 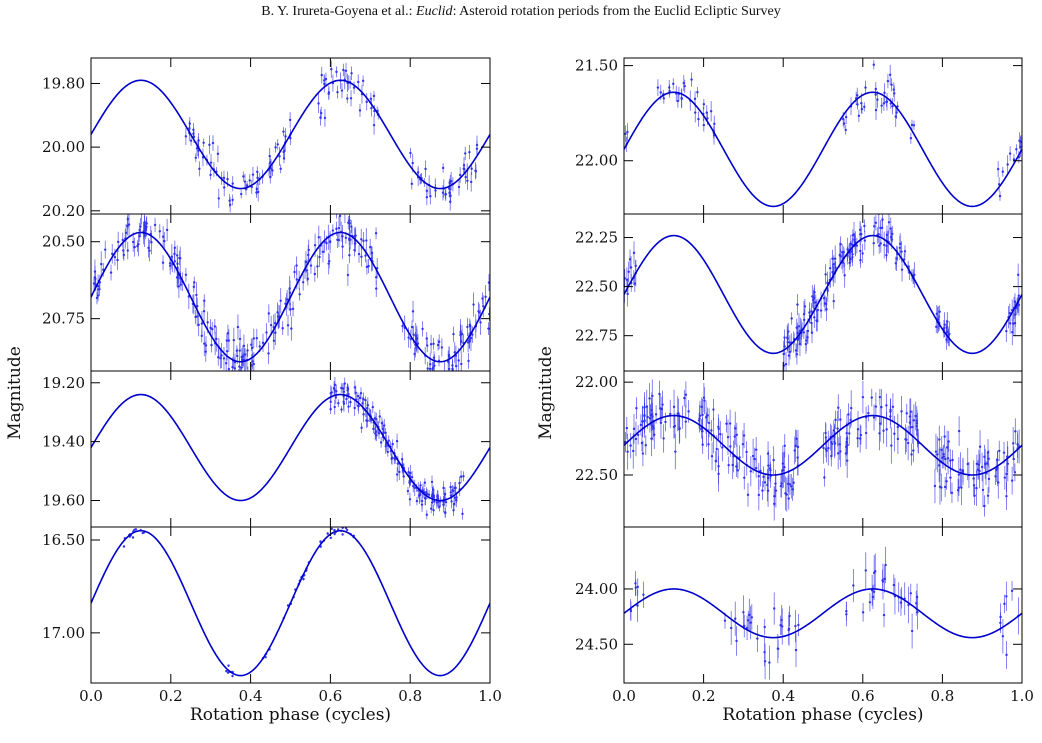 What do you see at coordinates (63, 383) in the screenshot?
I see `y-tick-label: 19.20` at bounding box center [63, 383].